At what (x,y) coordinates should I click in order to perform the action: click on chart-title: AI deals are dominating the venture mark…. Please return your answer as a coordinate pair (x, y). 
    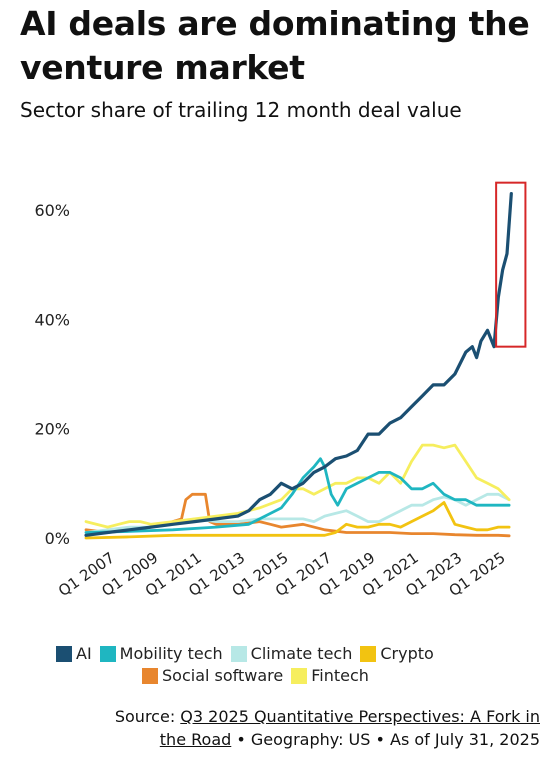
    Looking at the image, I should click on (275, 45).